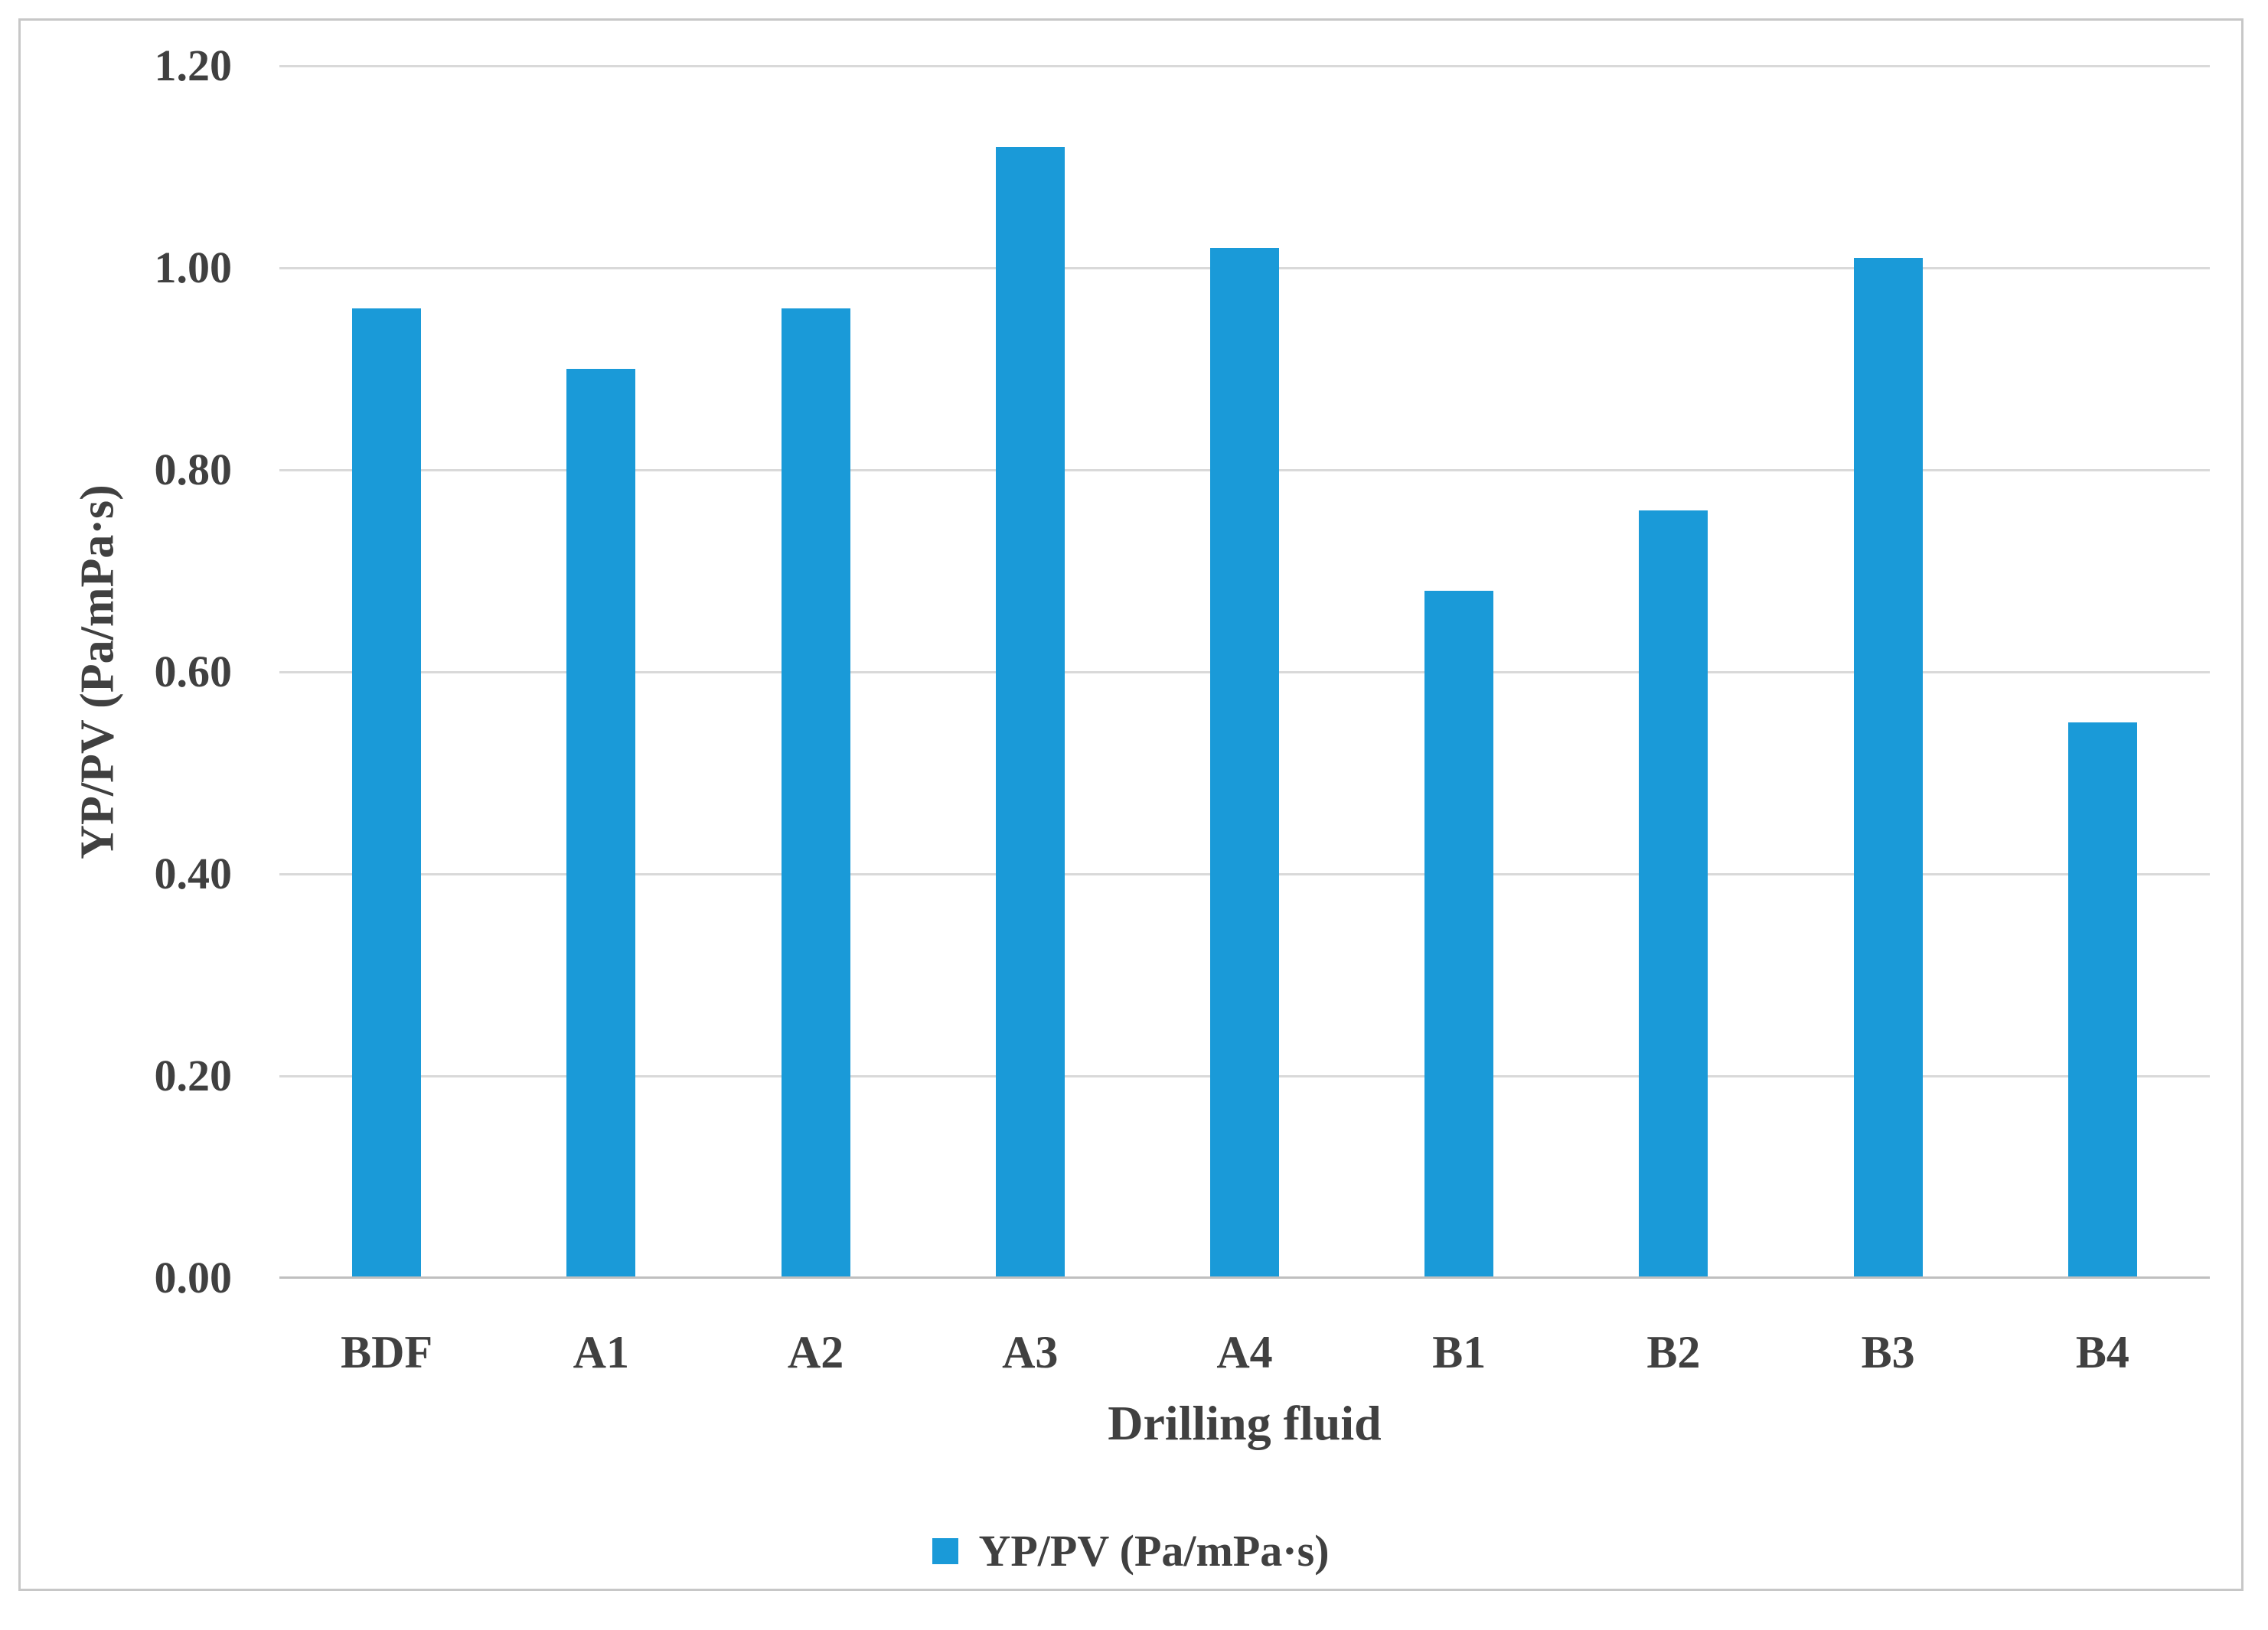  What do you see at coordinates (1459, 1352) in the screenshot?
I see `x-tick-label-B1: B1` at bounding box center [1459, 1352].